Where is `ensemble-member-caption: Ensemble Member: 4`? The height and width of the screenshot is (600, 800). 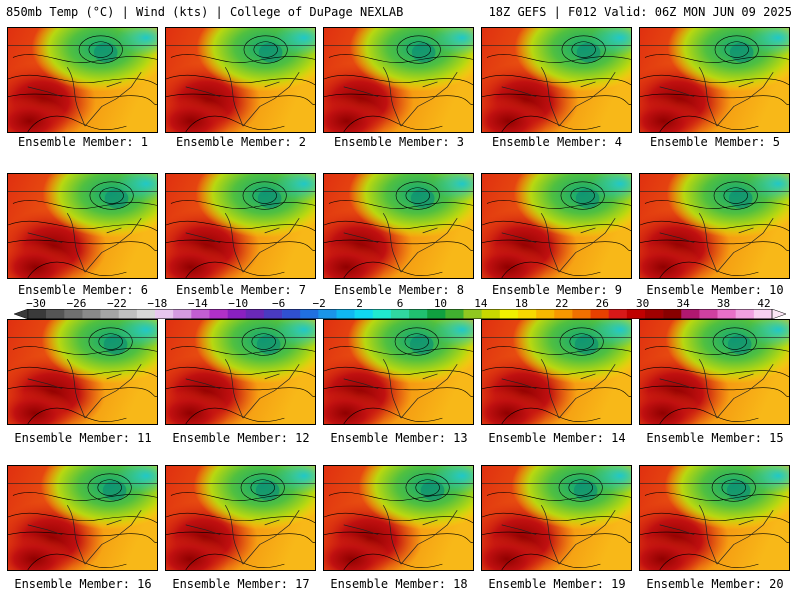 ensemble-member-caption: Ensemble Member: 4 is located at coordinates (557, 142).